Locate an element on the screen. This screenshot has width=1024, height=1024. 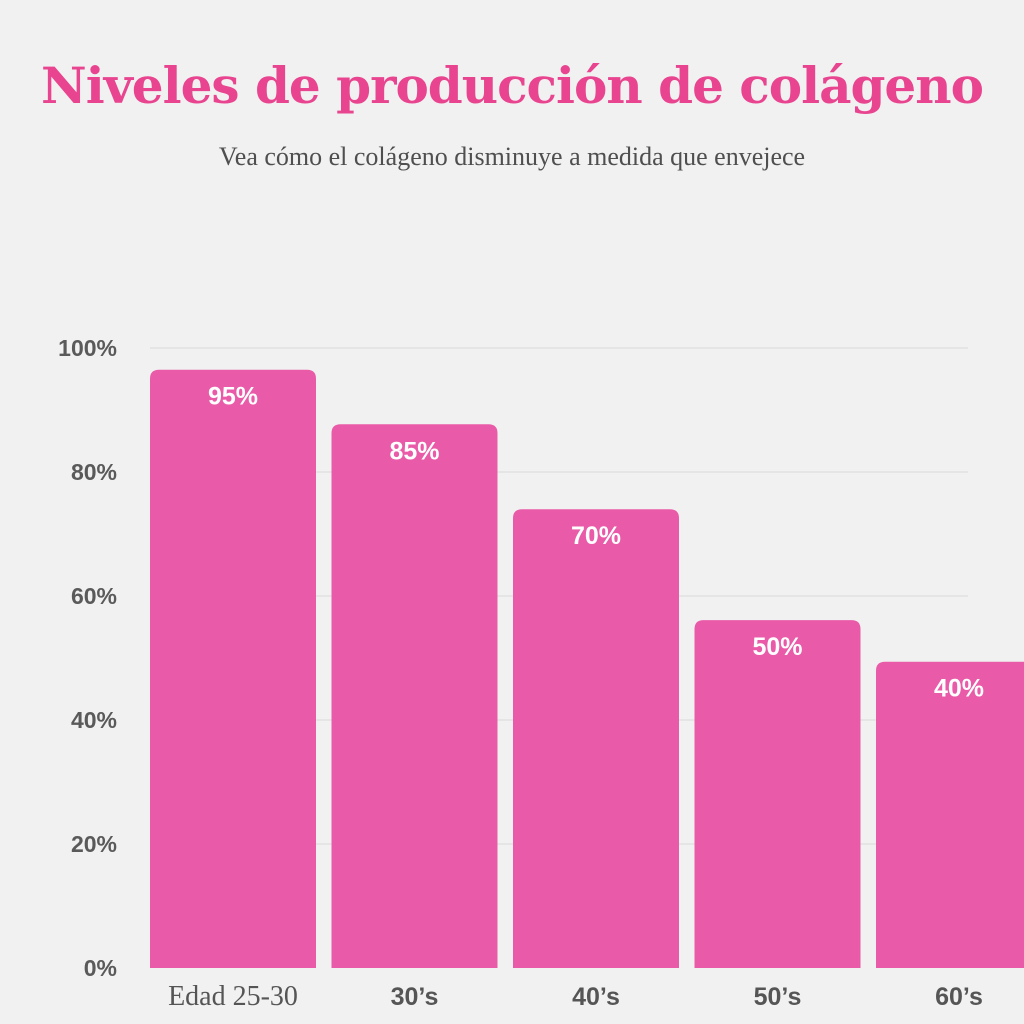
data-label: 95% is located at coordinates (233, 397).